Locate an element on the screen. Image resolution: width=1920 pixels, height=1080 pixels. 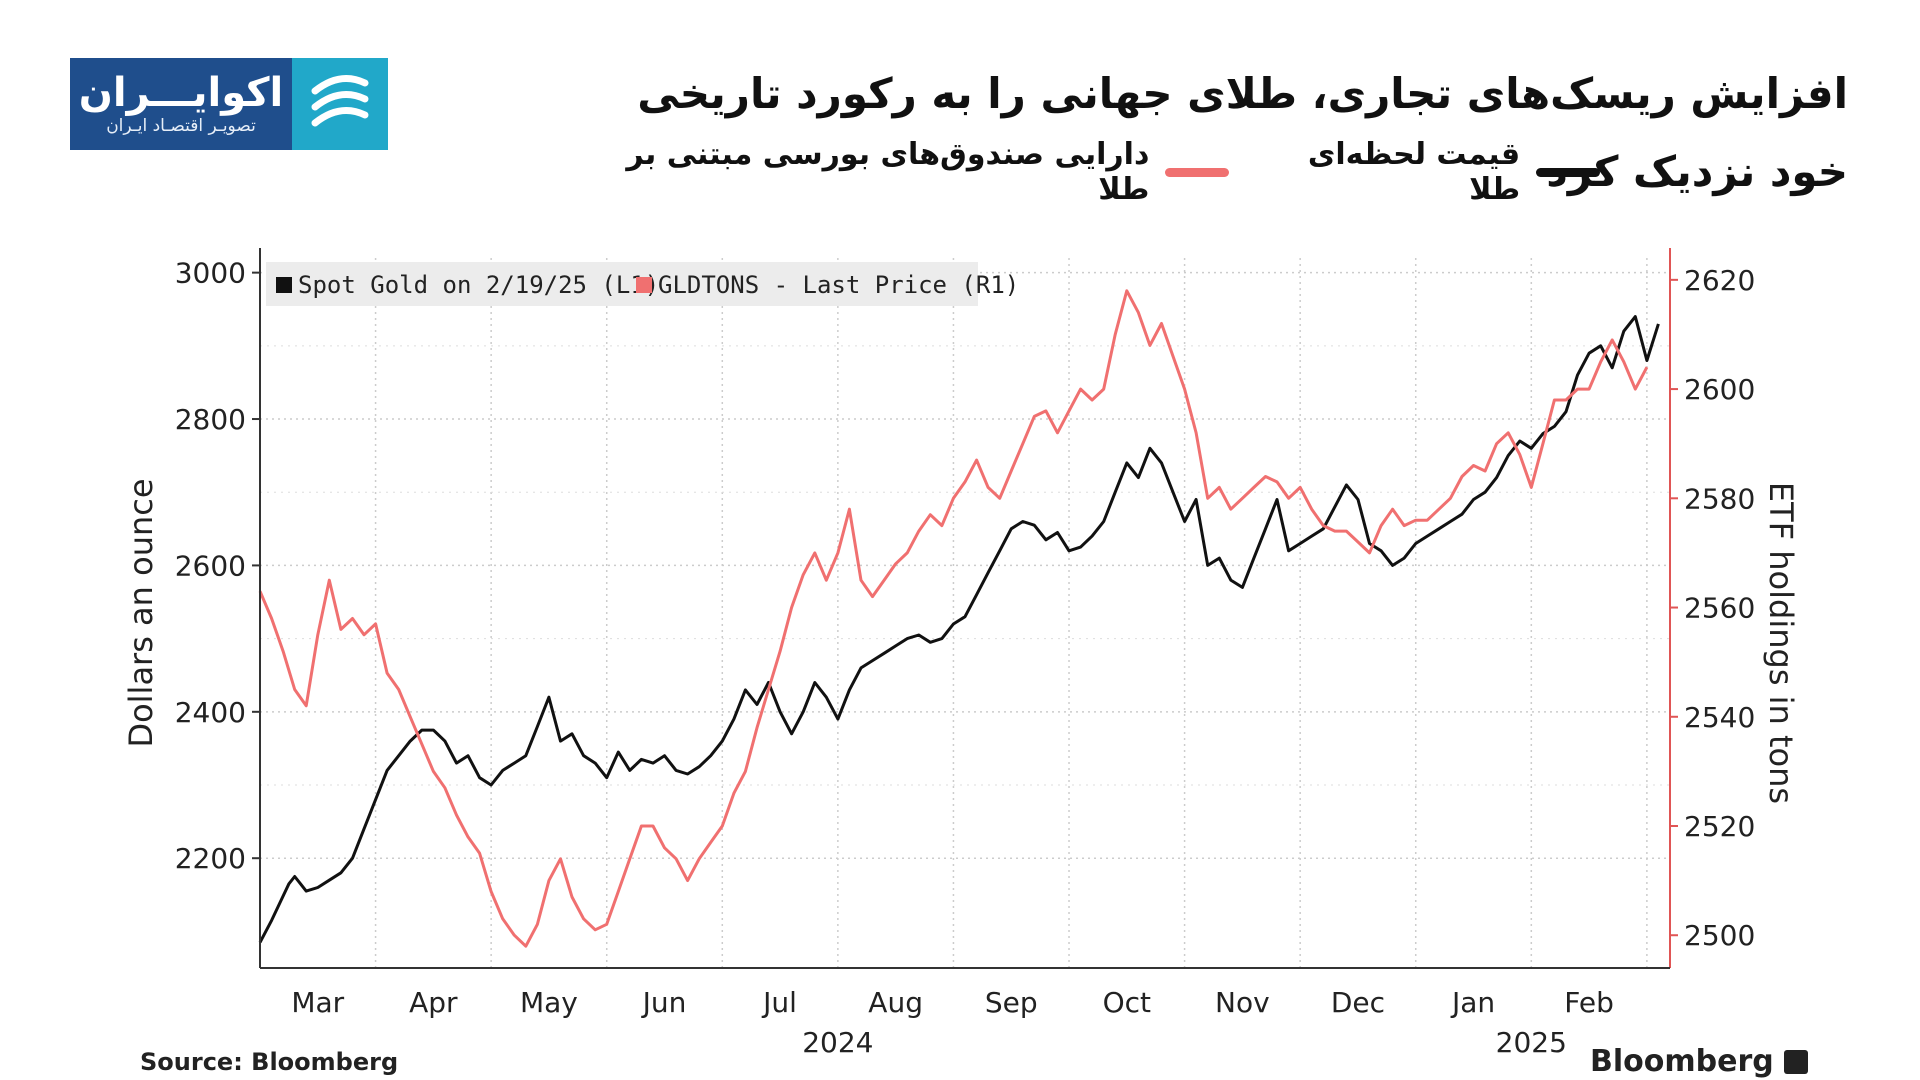
left-tick-label: 2400 is located at coordinates (210, 712).